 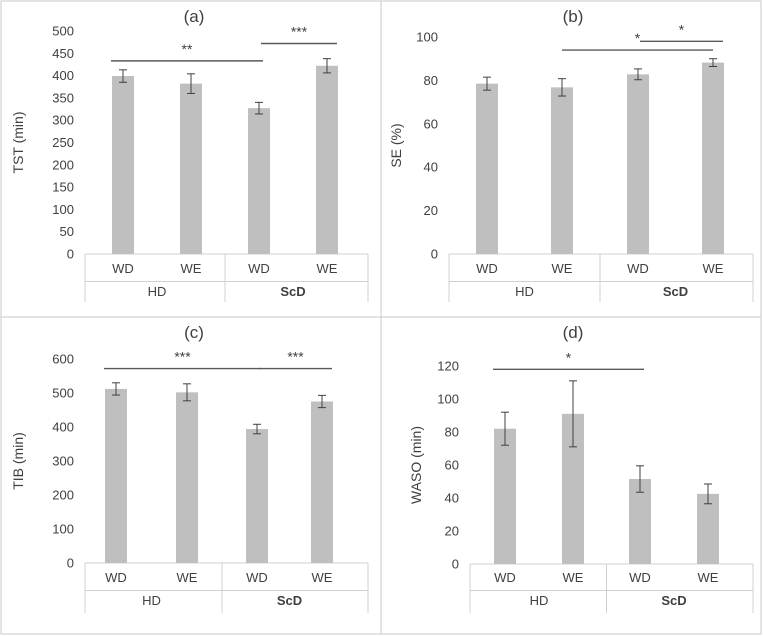 What do you see at coordinates (708, 577) in the screenshot?
I see `category-label-d-3: WE` at bounding box center [708, 577].